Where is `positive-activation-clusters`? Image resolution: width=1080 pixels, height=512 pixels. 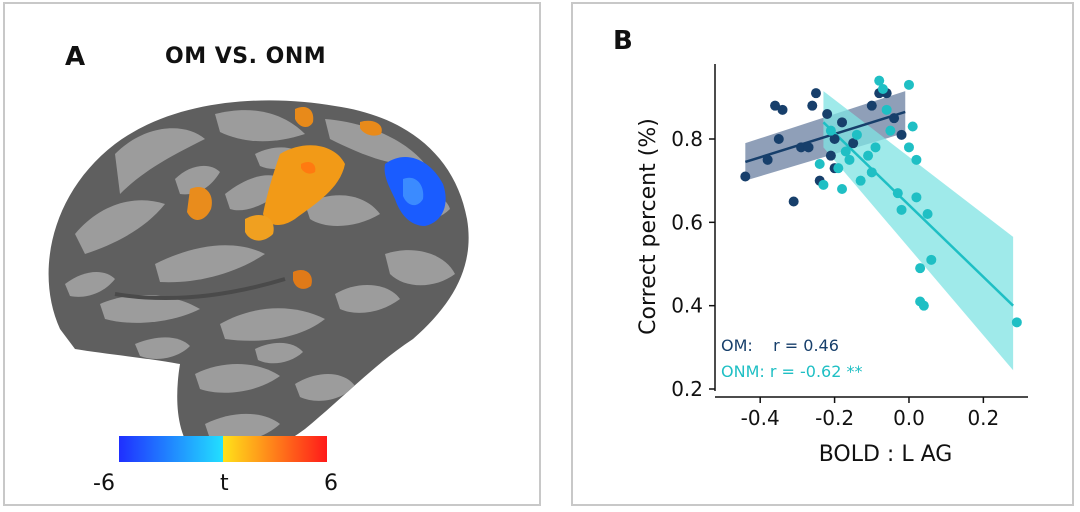
positive-activation-clusters is located at coordinates (284, 197).